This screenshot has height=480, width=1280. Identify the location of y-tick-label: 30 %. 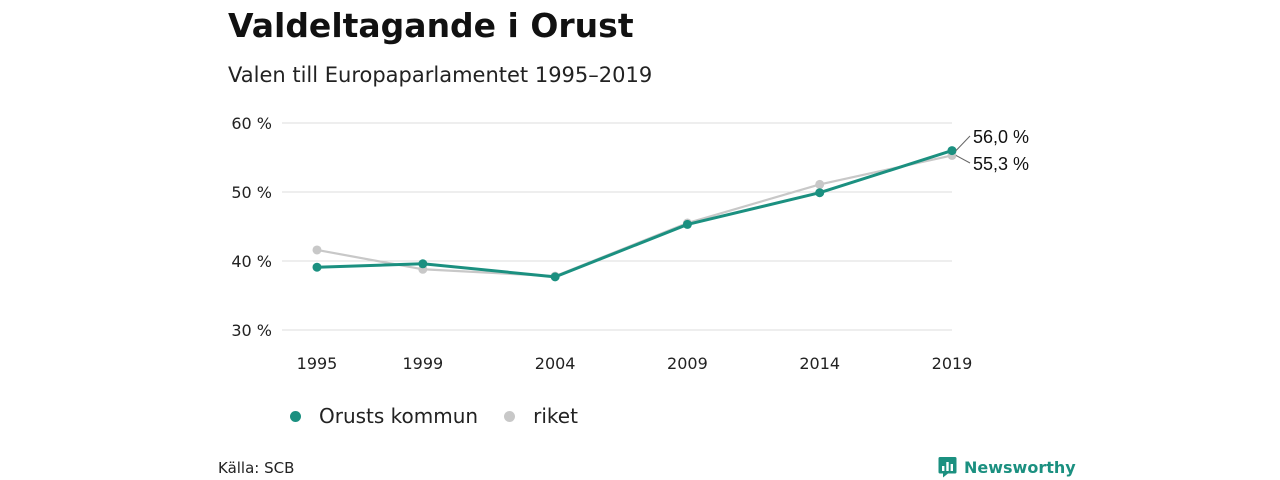
(251, 330).